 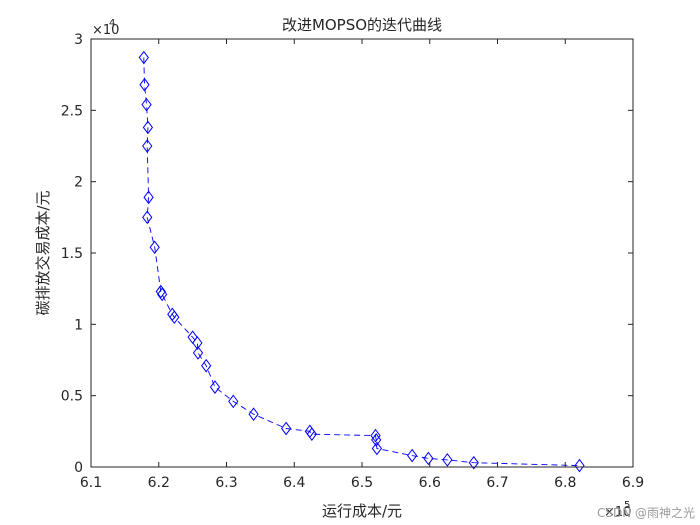 What do you see at coordinates (565, 483) in the screenshot?
I see `x-tick-label: 6.8` at bounding box center [565, 483].